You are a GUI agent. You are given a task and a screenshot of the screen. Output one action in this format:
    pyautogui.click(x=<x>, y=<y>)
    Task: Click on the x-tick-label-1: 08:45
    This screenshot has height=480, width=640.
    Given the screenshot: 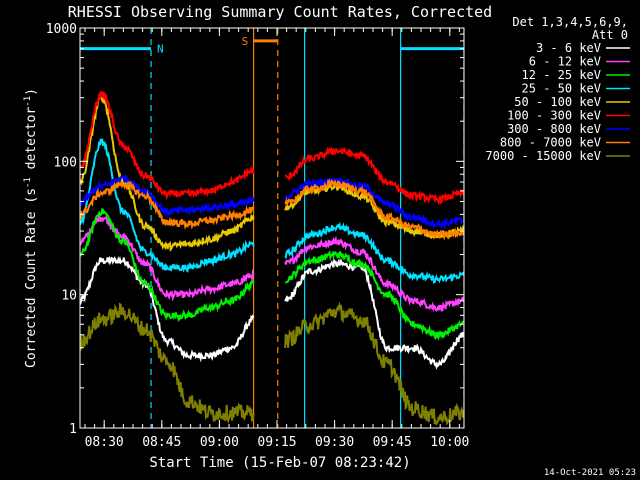 What is the action you would take?
    pyautogui.click(x=161, y=442)
    